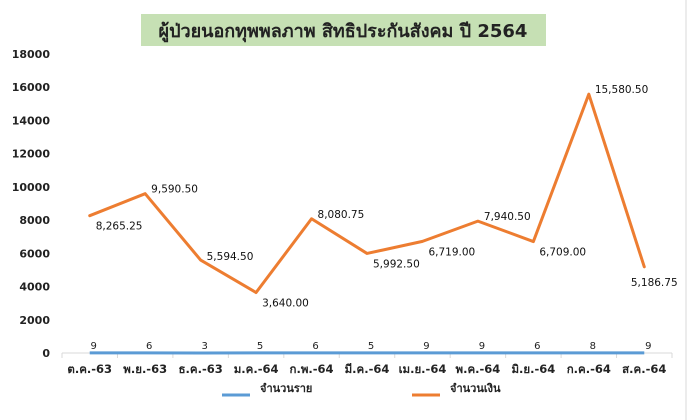 The image size is (688, 420). I want to click on title-background, so click(343, 30).